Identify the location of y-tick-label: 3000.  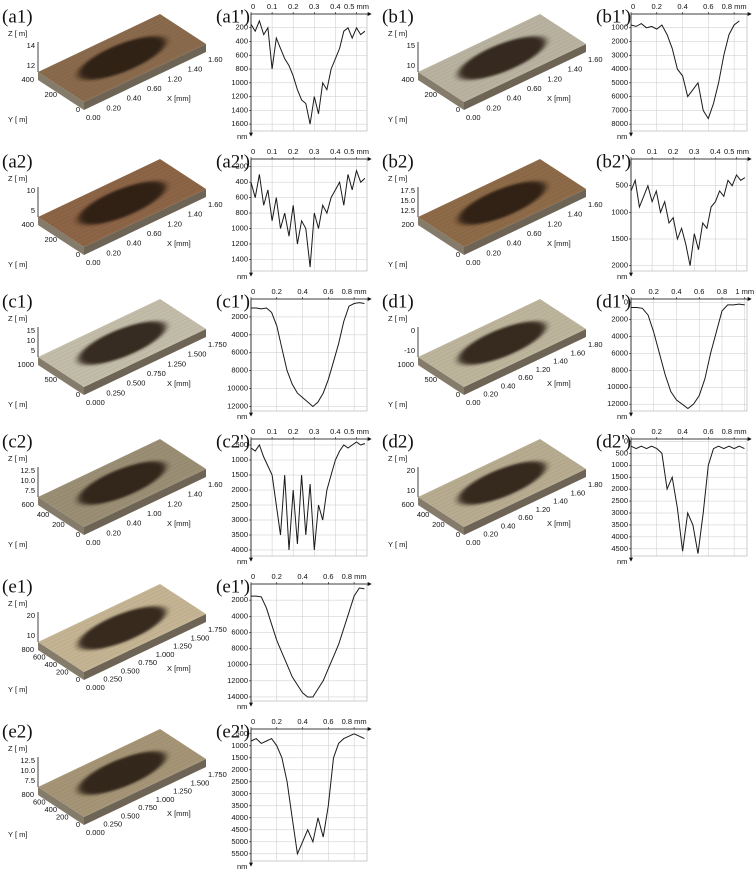
(239, 519).